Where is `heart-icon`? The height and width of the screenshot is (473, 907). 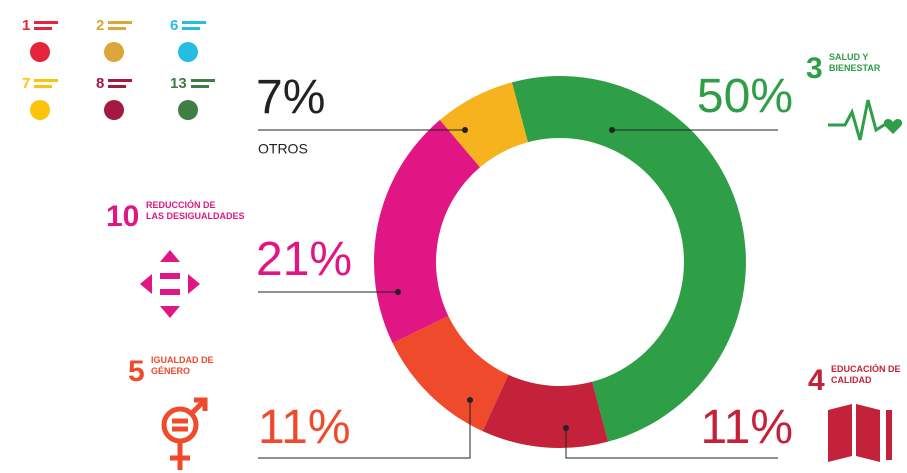
heart-icon is located at coordinates (893, 126).